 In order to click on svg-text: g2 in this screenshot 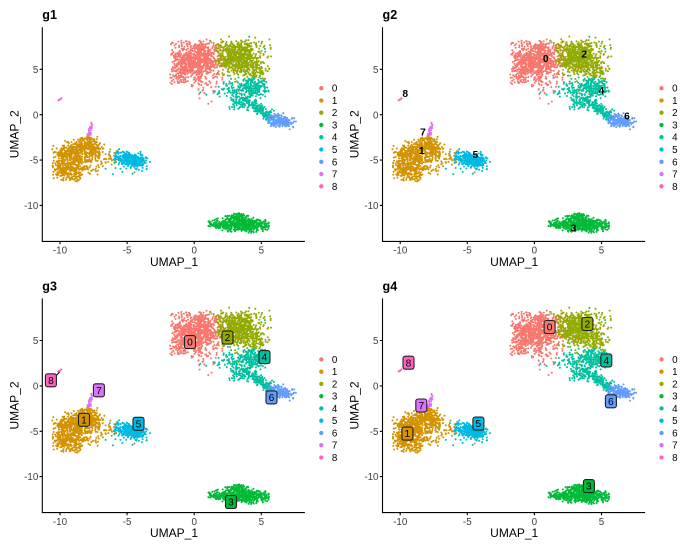, I will do `click(390, 15)`.